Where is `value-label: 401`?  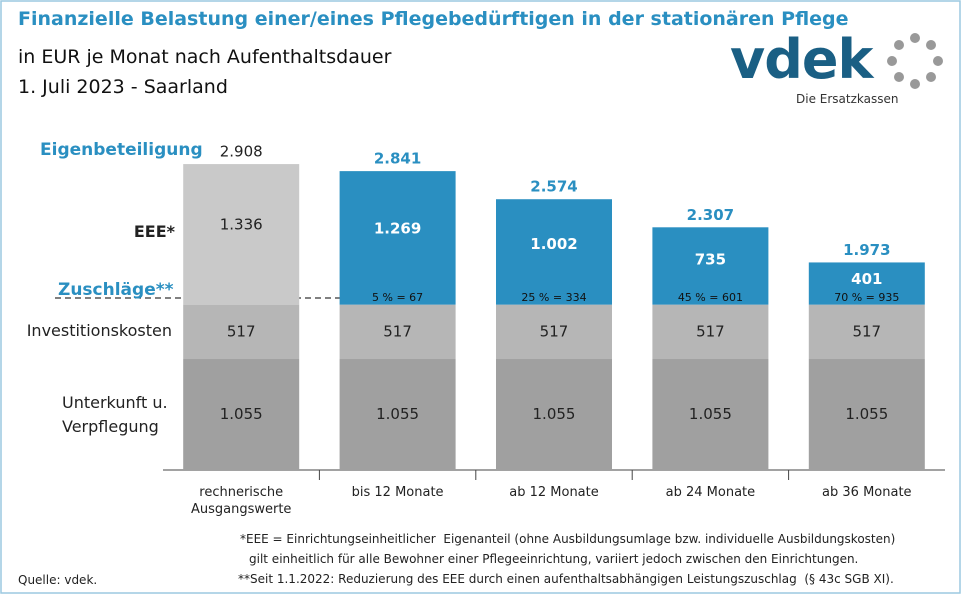 value-label: 401 is located at coordinates (866, 279).